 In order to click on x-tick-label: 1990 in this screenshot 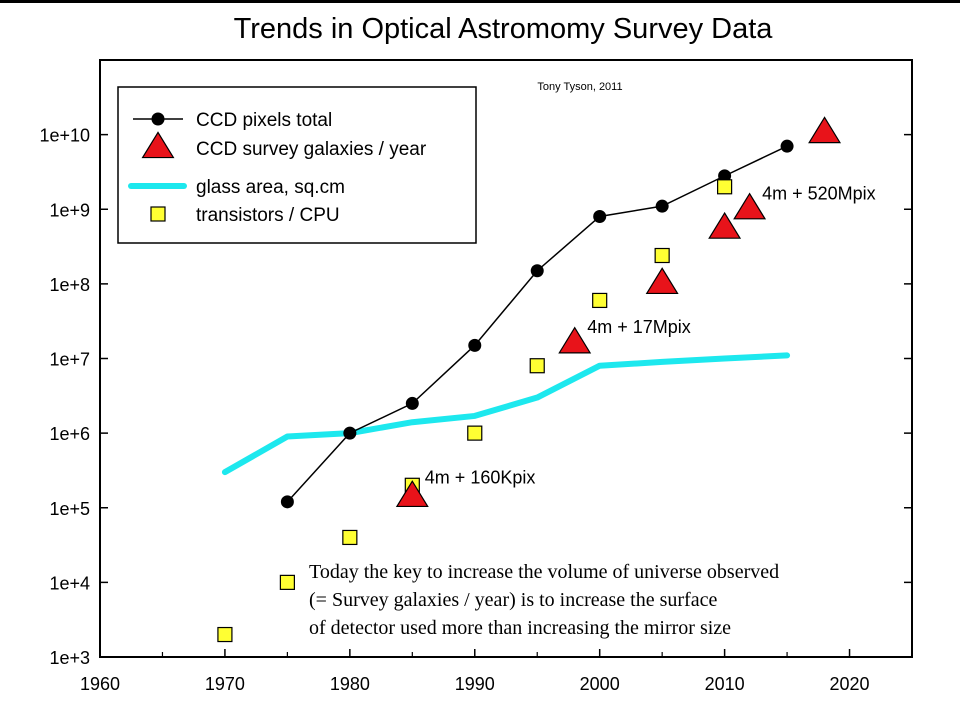, I will do `click(475, 684)`.